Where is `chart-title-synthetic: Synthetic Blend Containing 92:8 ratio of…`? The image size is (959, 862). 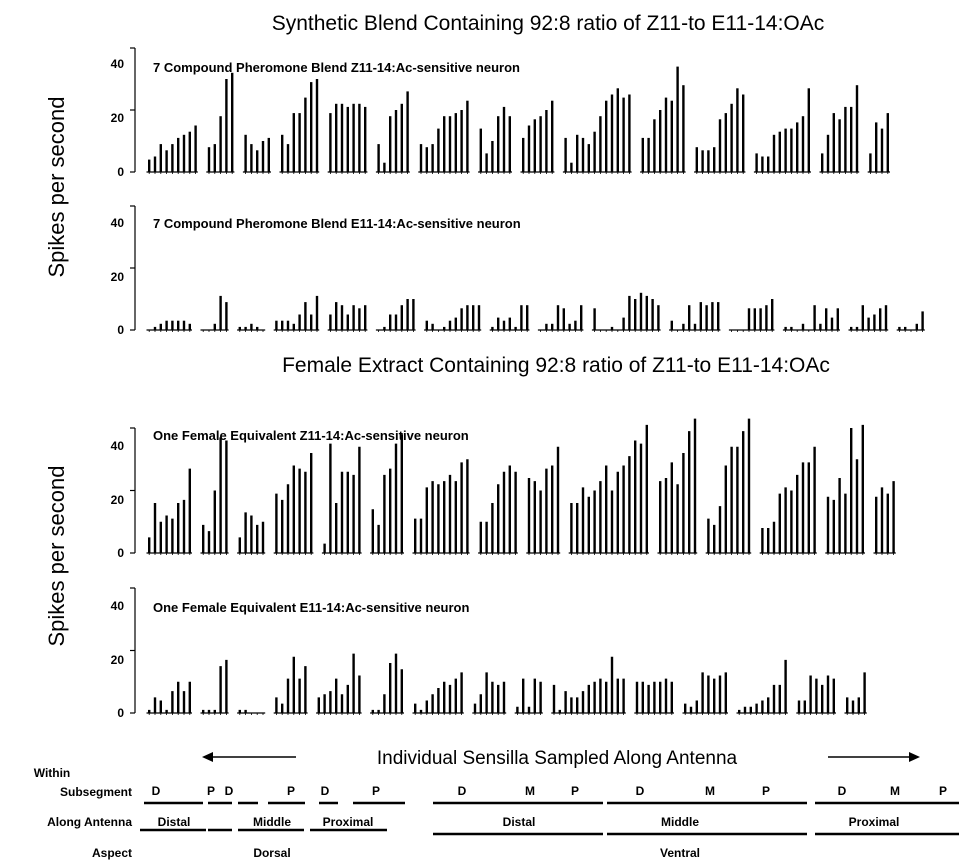
chart-title-synthetic: Synthetic Blend Containing 92:8 ratio of… is located at coordinates (548, 23).